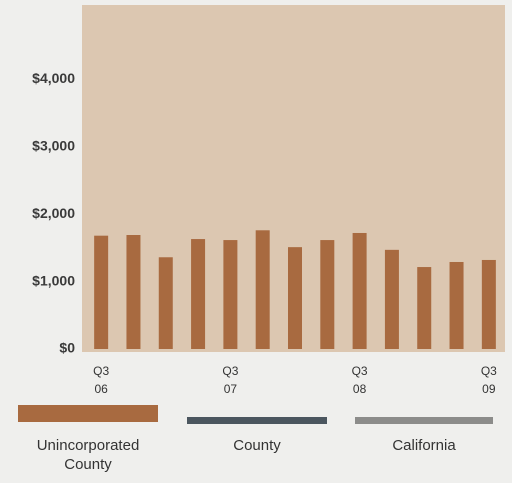 This screenshot has height=483, width=512. I want to click on y-tick-label: $4,000, so click(53, 78).